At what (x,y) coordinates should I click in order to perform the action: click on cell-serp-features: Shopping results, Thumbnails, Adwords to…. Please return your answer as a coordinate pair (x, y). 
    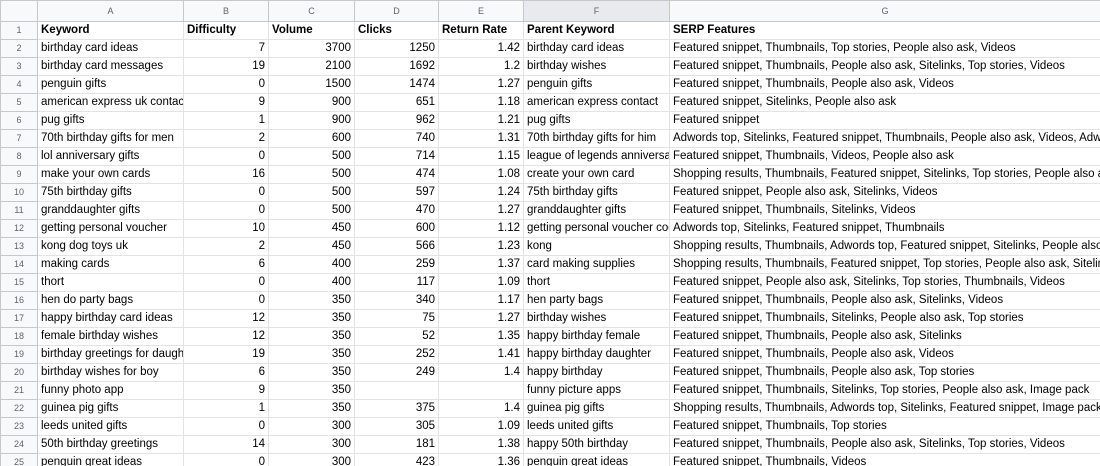
    Looking at the image, I should click on (884, 408).